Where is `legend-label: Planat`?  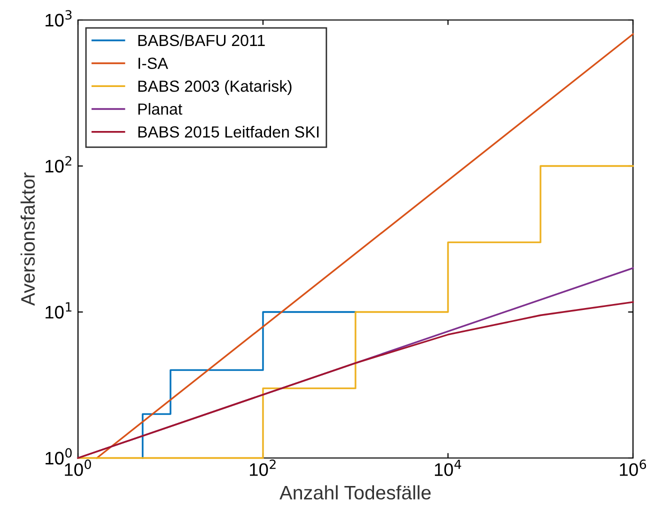
legend-label: Planat is located at coordinates (160, 109).